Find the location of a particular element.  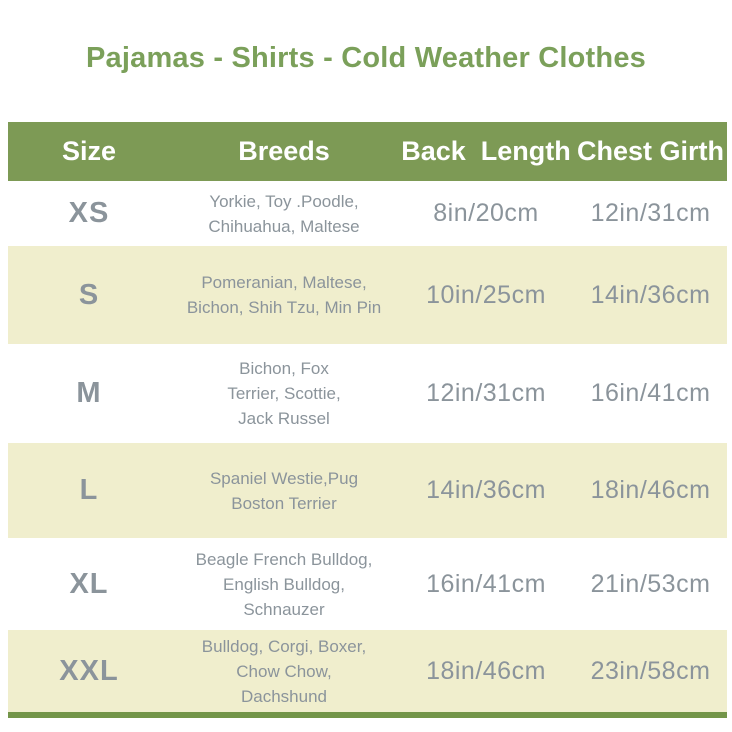

back-length-cell: 10in/25cm is located at coordinates (486, 294).